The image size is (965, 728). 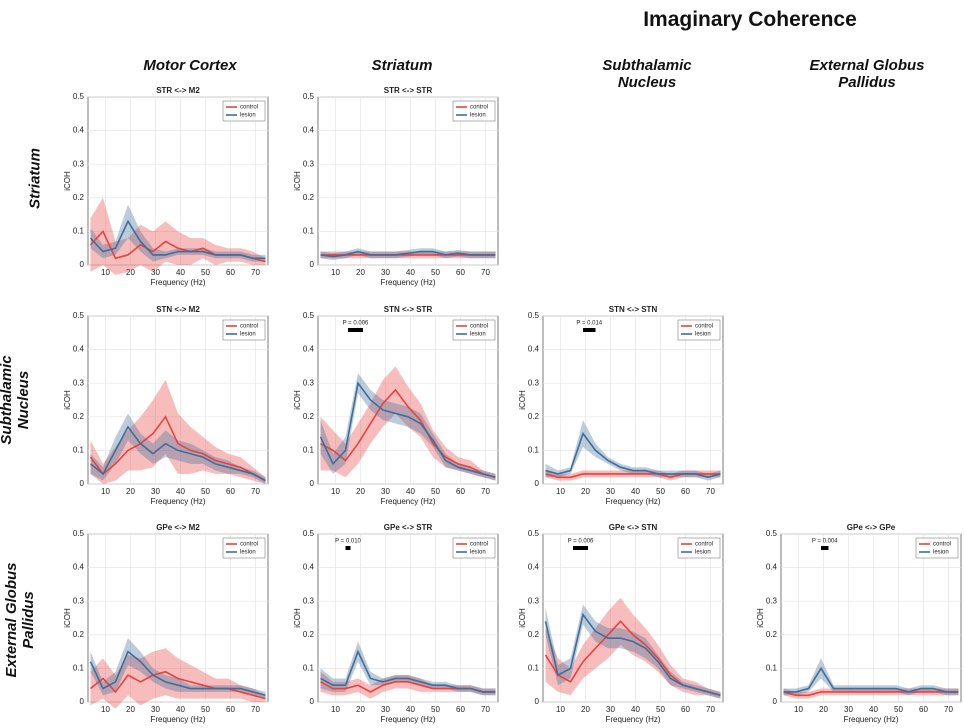 I want to click on significance-bar, so click(x=355, y=330).